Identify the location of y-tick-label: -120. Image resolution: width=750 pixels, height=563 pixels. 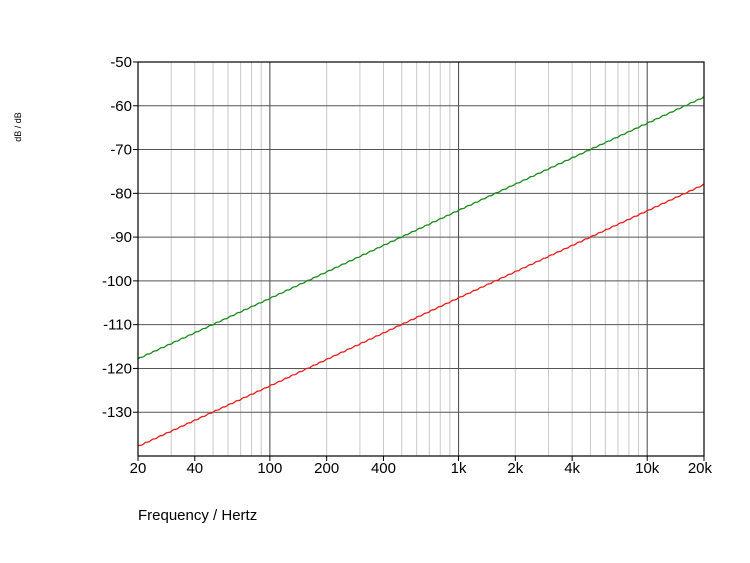
(117, 368).